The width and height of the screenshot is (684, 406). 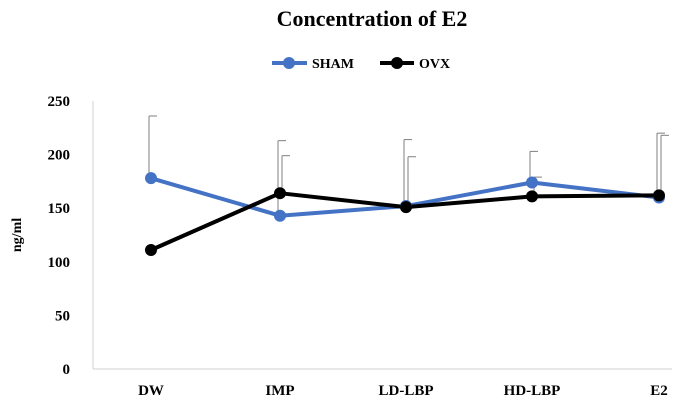 What do you see at coordinates (62, 316) in the screenshot?
I see `y-tick-label: 50` at bounding box center [62, 316].